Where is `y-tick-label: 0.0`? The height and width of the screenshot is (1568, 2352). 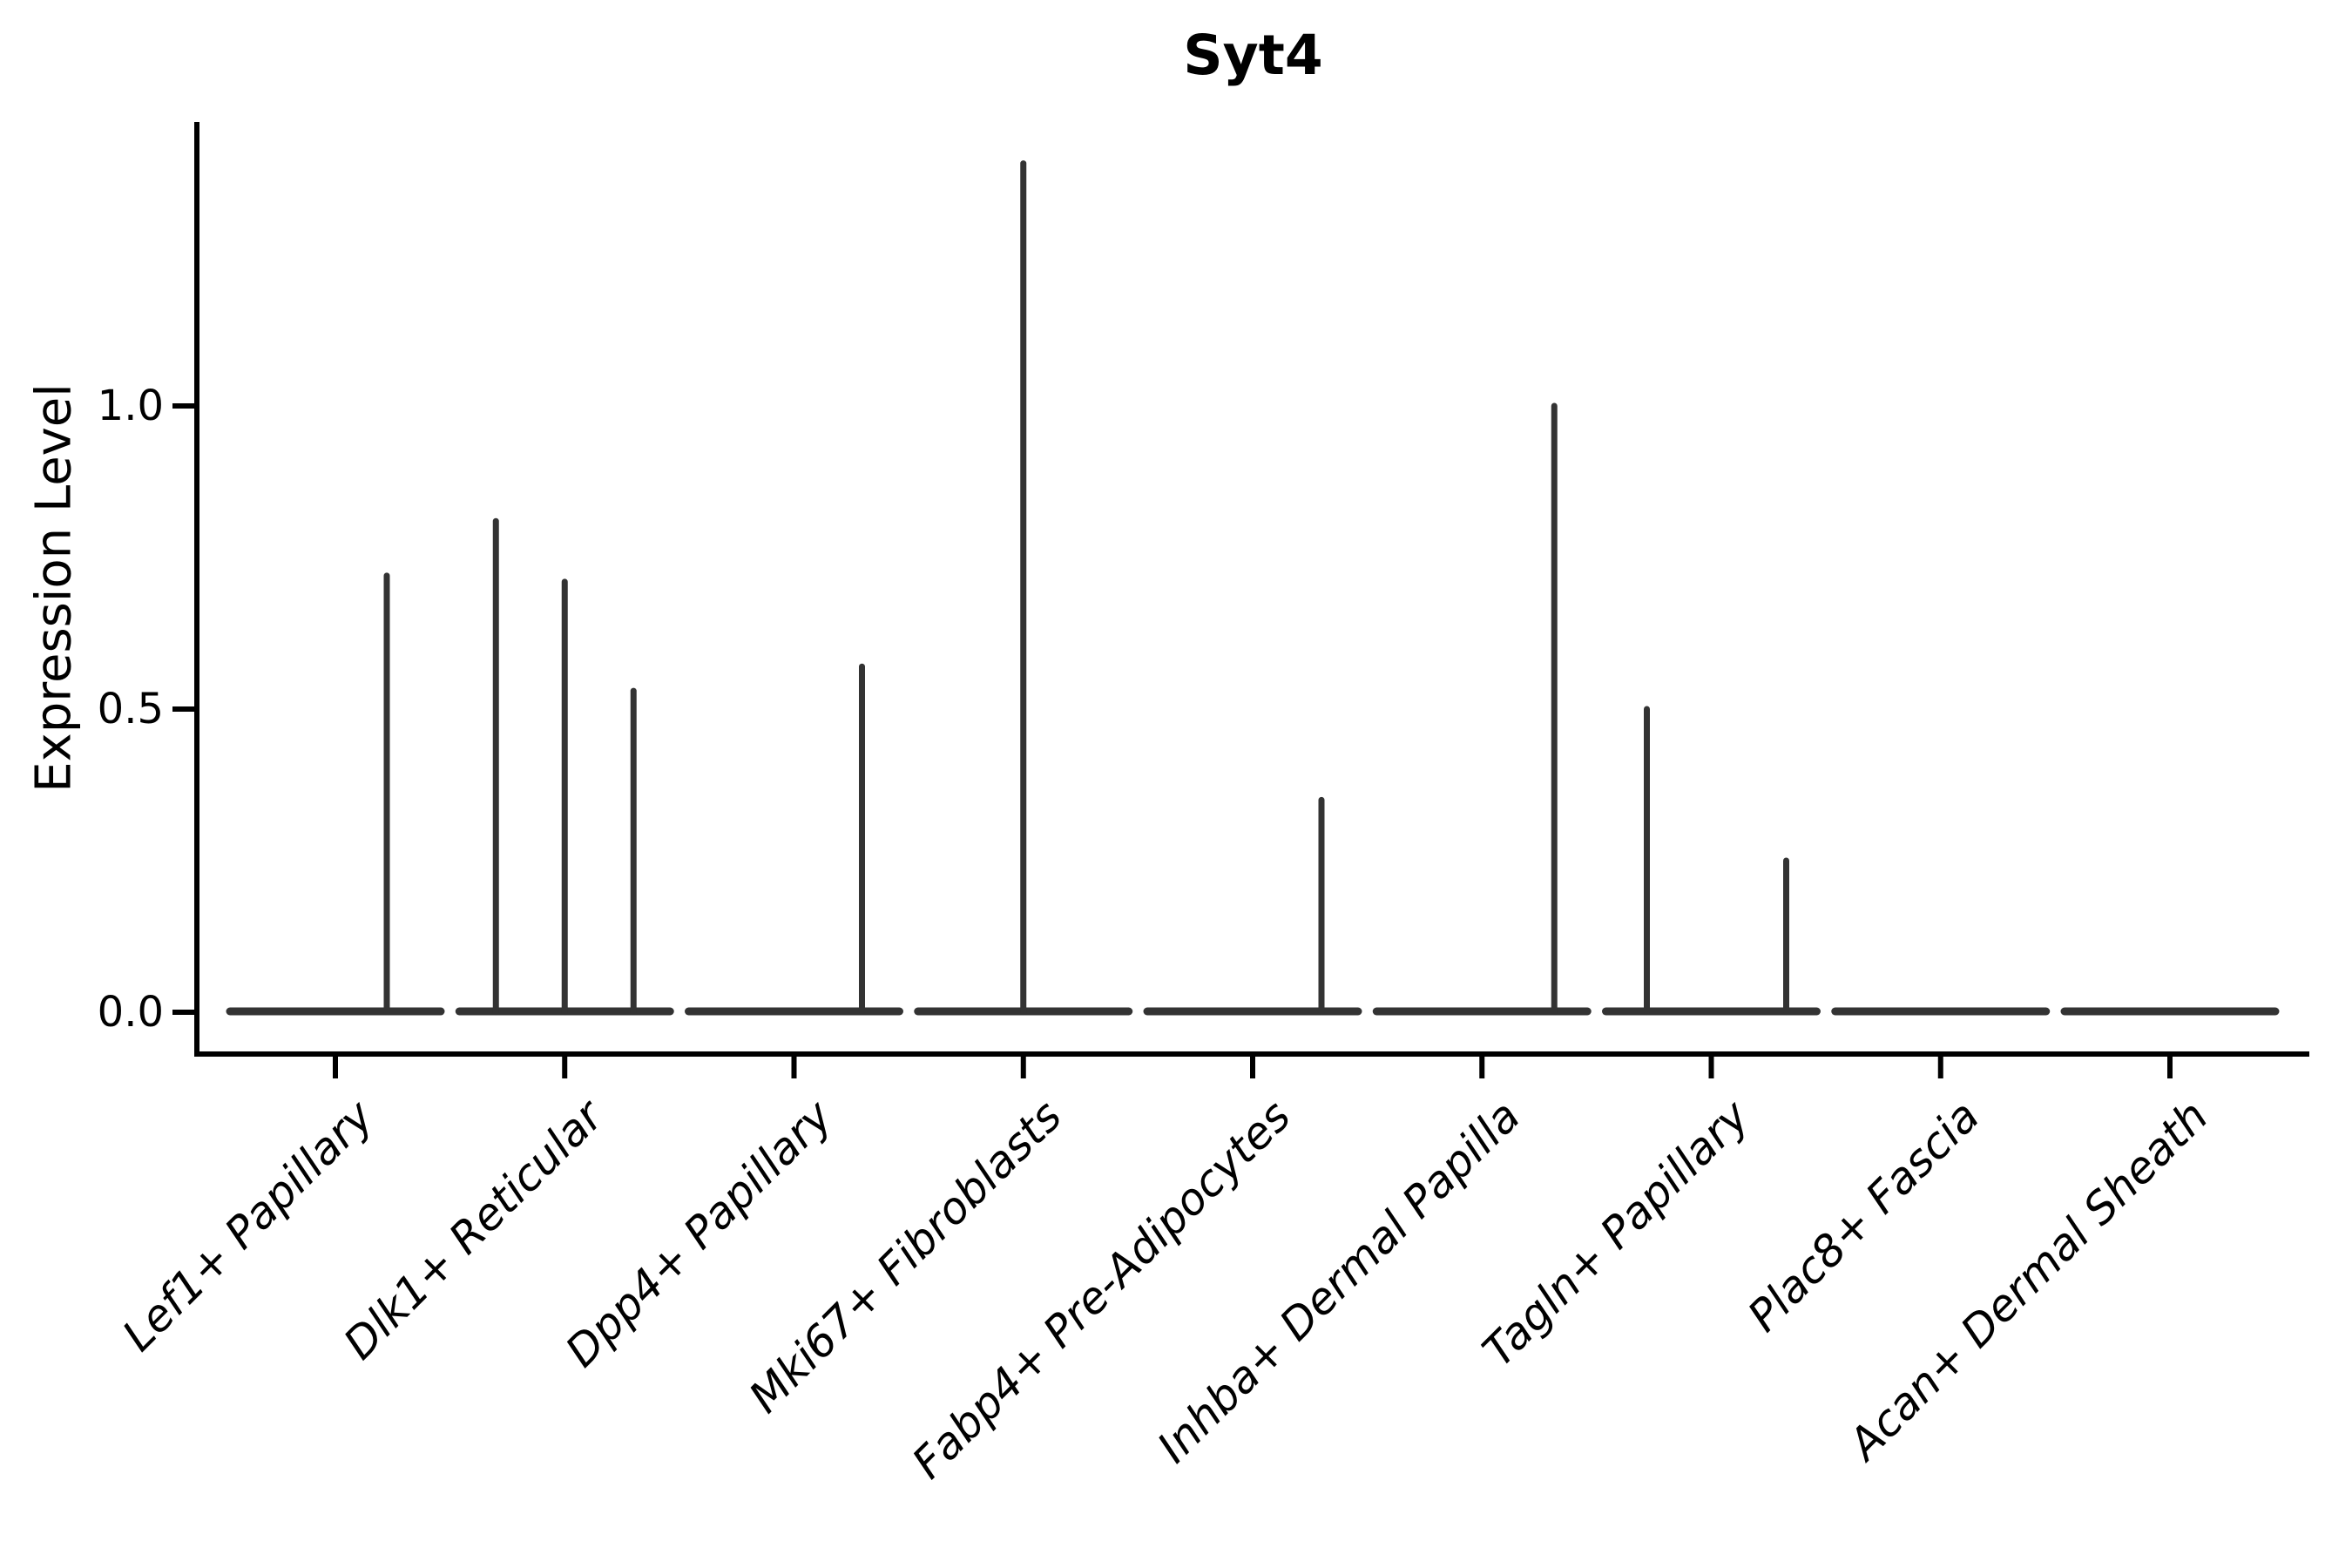 y-tick-label: 0.0 is located at coordinates (130, 1013).